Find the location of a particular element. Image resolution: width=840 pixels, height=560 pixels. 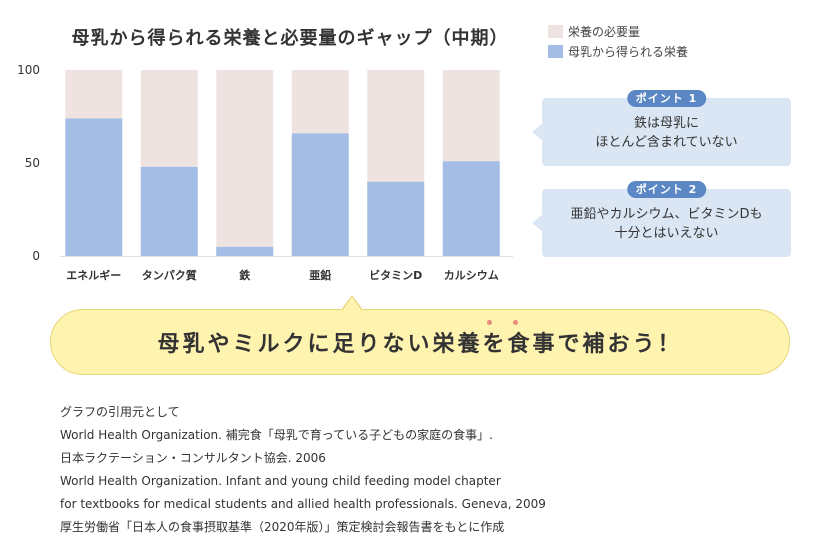

source-line-6: 厚生労働省「日本人の食事摂取基準（2020年版）」策定検討会報告書をもとに作成 is located at coordinates (282, 527).